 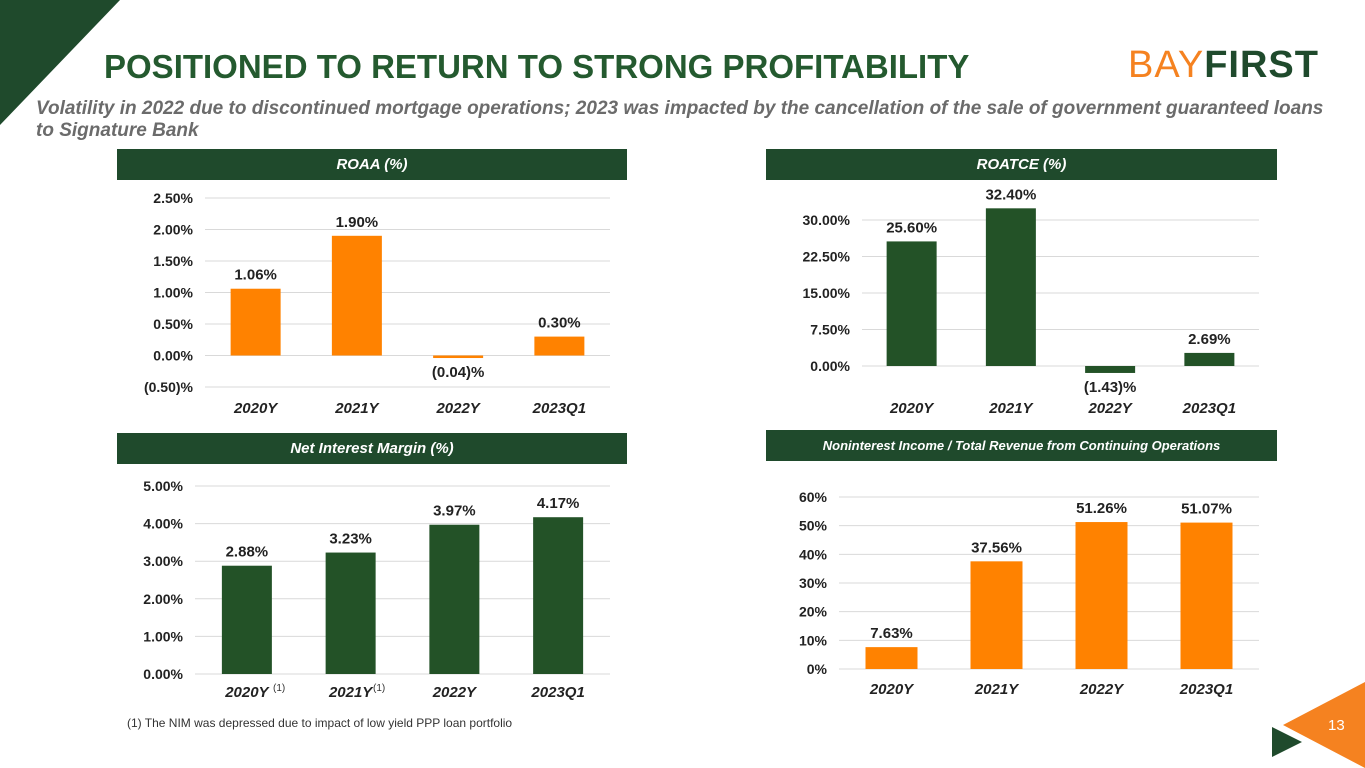 What do you see at coordinates (169, 387) in the screenshot?
I see `y-tick-label: (0.50)%` at bounding box center [169, 387].